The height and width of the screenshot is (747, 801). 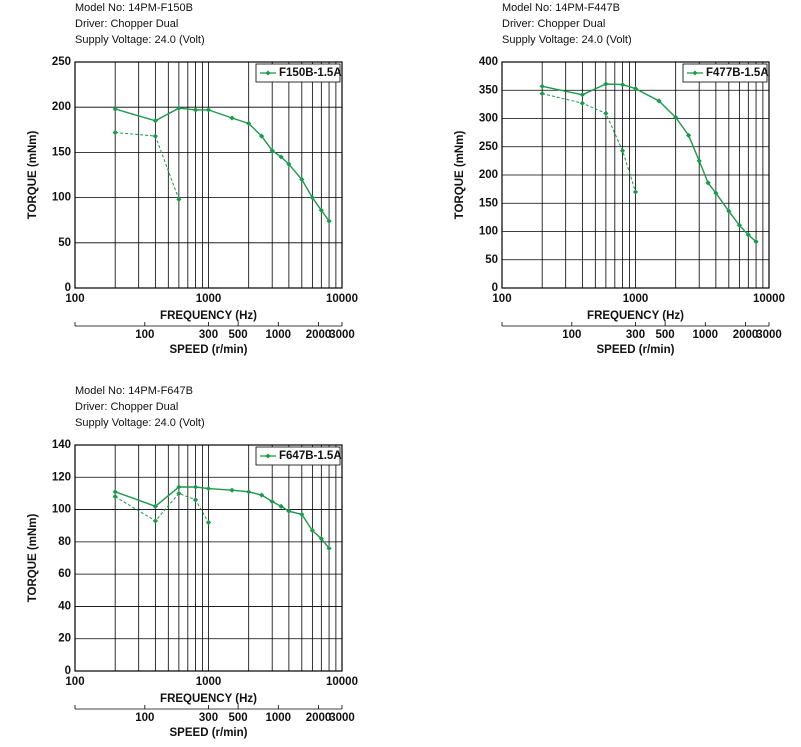 I want to click on legend-box, so click(x=298, y=73).